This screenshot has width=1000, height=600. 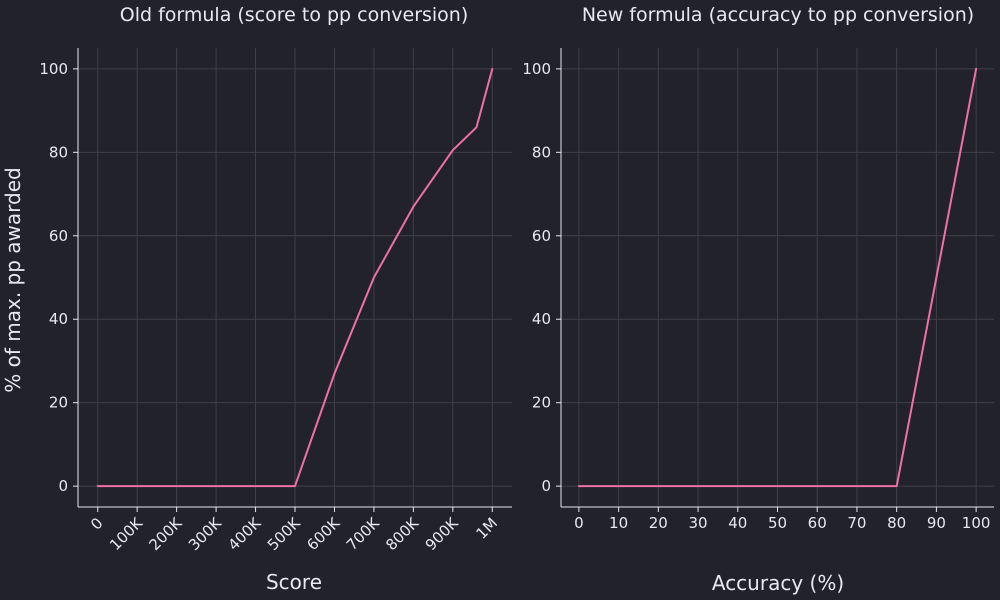 I want to click on right-chart-x-tick-label: 70, so click(x=856, y=523).